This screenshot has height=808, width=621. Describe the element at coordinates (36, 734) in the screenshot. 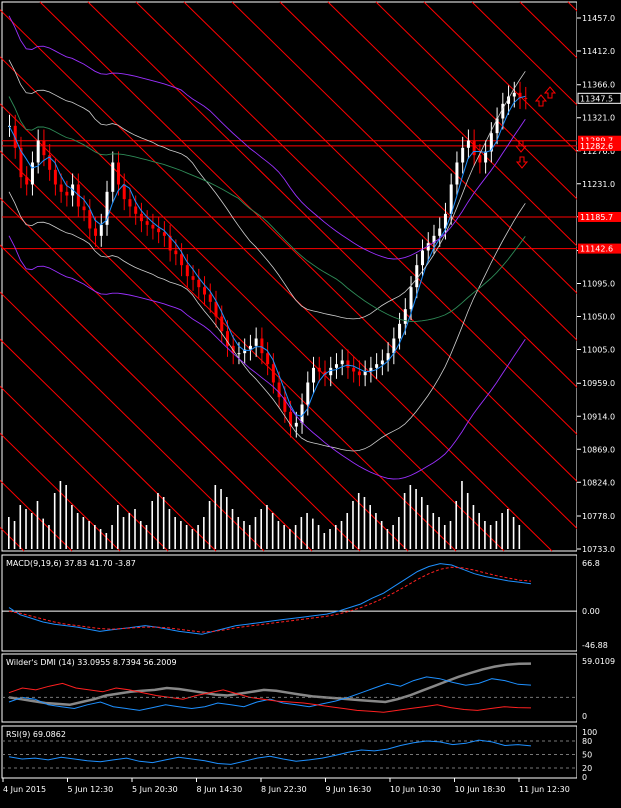

I see `rsi-label: RSI(9) 69.0862` at that location.